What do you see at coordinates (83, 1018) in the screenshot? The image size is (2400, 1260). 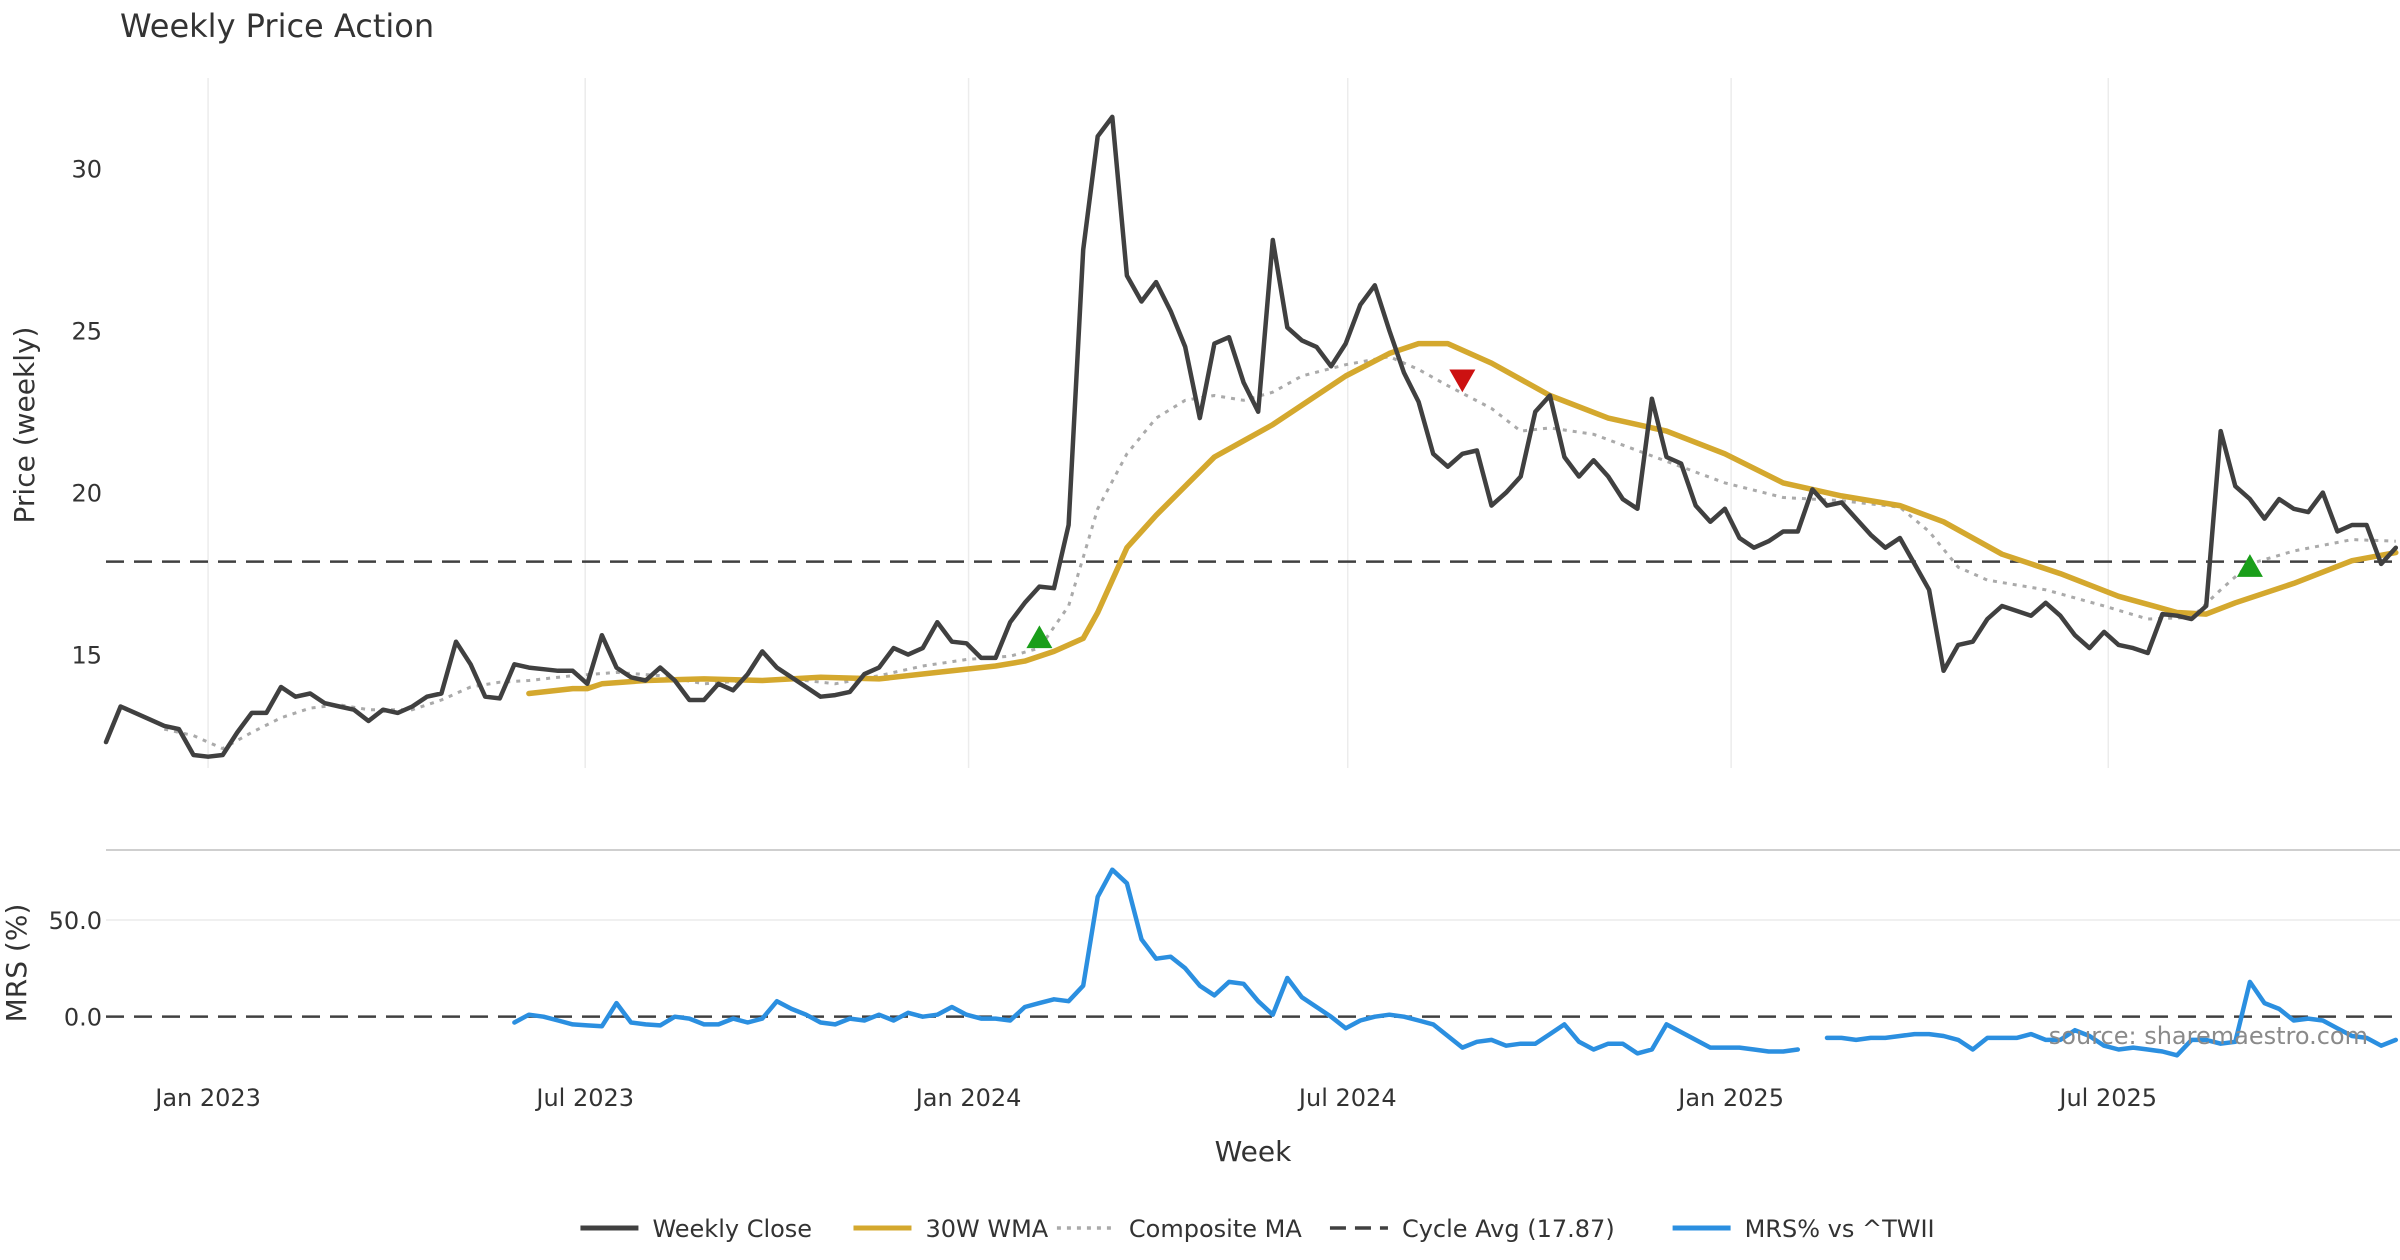 I see `y-tick-label-mrs: 0.0` at bounding box center [83, 1018].